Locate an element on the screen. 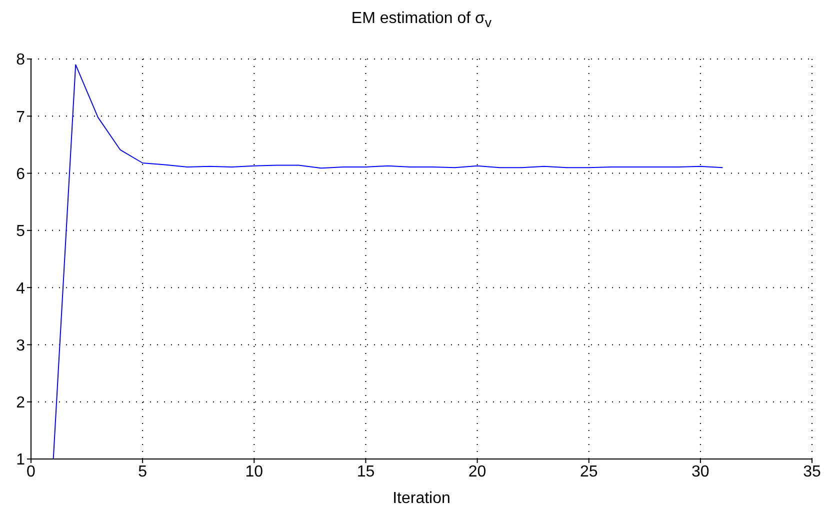 This screenshot has width=829, height=513. x-tick-label: 0 is located at coordinates (31, 471).